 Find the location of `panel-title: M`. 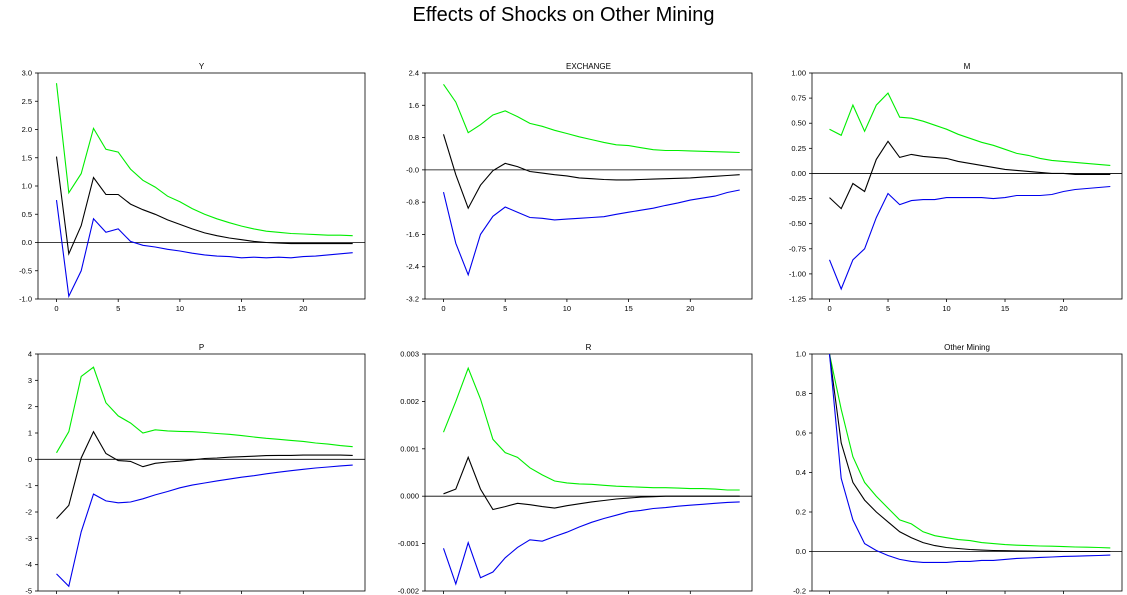

panel-title: M is located at coordinates (967, 66).